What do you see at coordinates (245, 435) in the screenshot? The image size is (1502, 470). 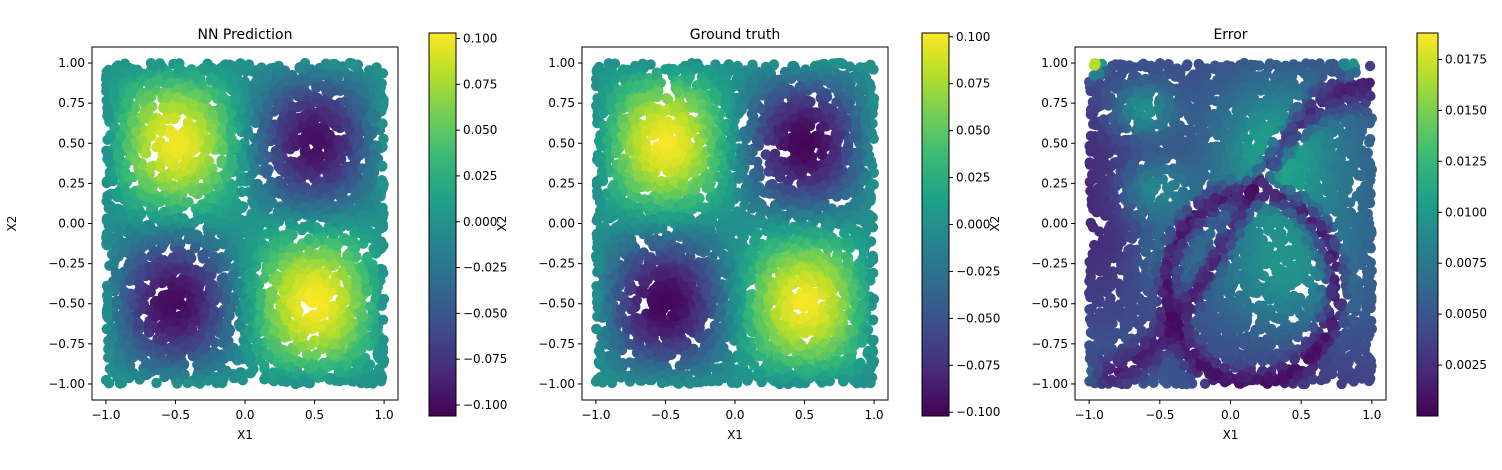 I see `x-axis-label: X1` at bounding box center [245, 435].